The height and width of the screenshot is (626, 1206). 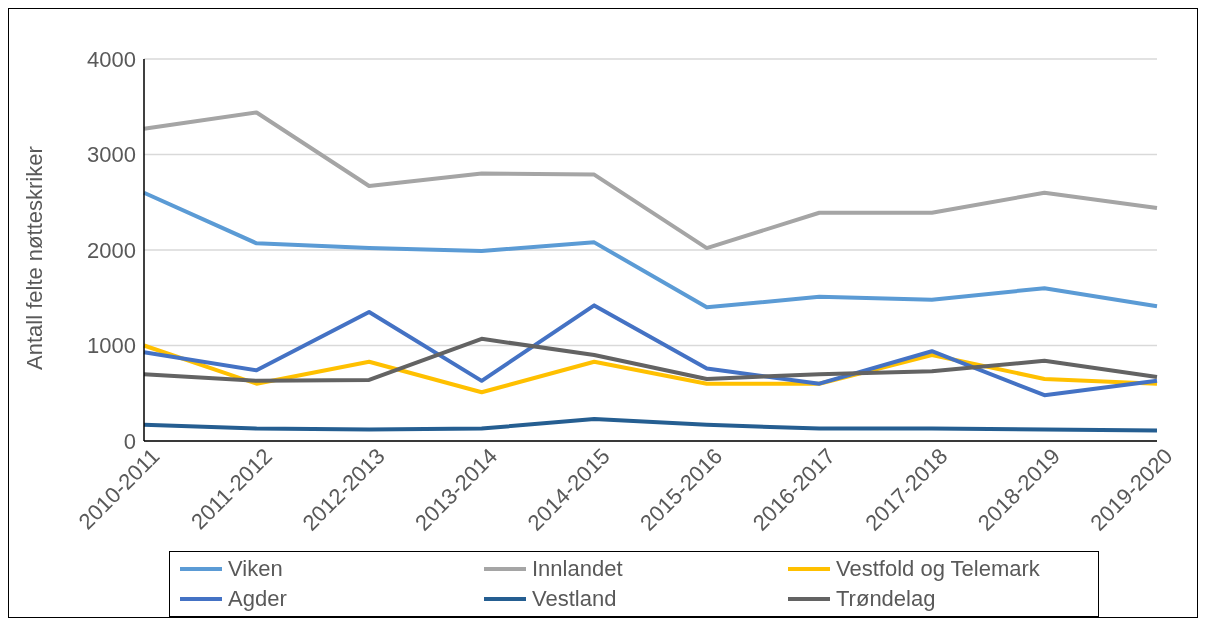 What do you see at coordinates (255, 569) in the screenshot?
I see `legend-label: Viken` at bounding box center [255, 569].